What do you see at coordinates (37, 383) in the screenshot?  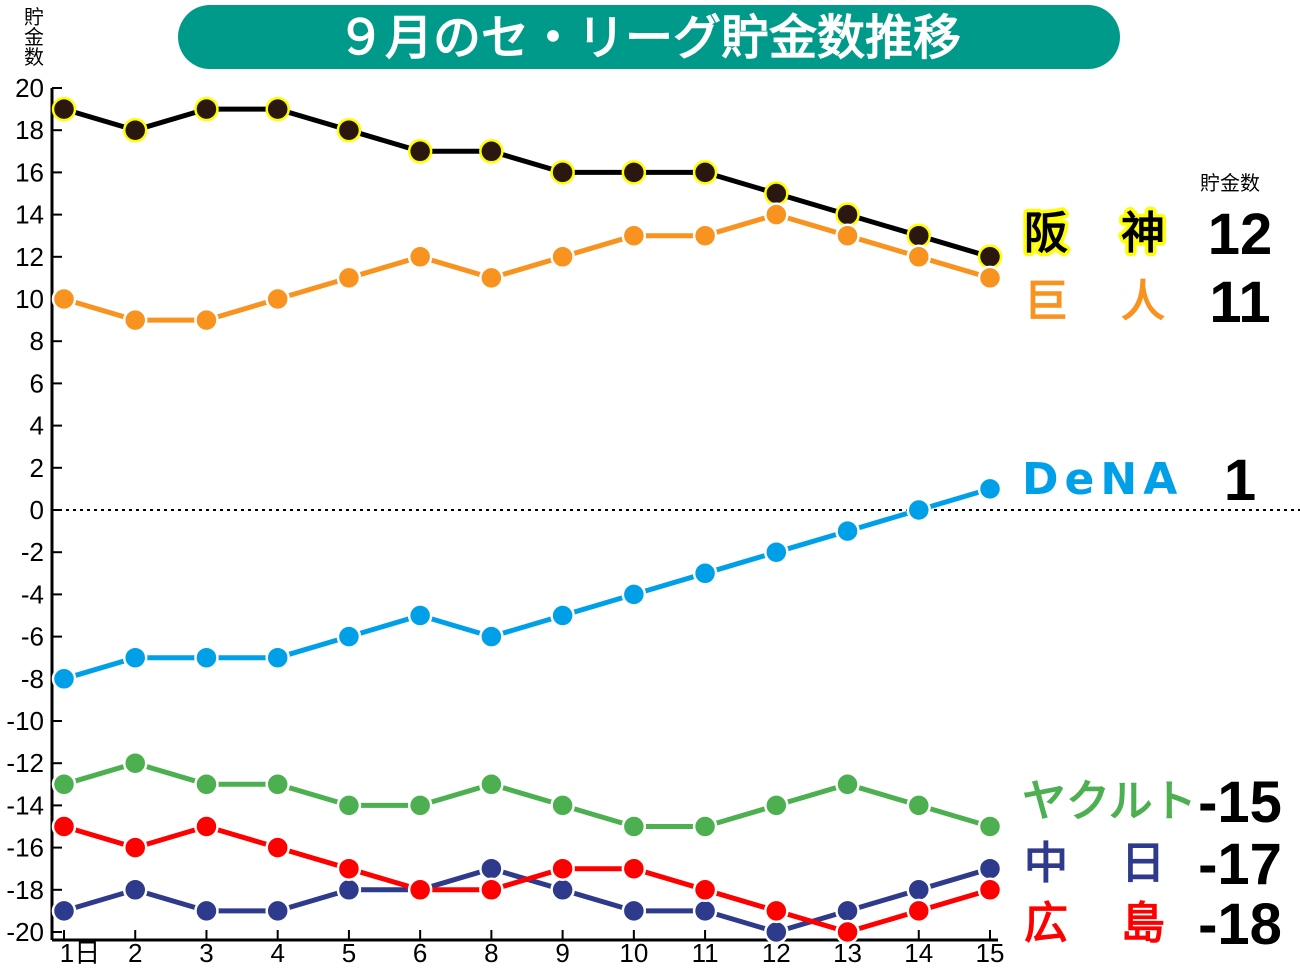 I see `y-tick-label: 6` at bounding box center [37, 383].